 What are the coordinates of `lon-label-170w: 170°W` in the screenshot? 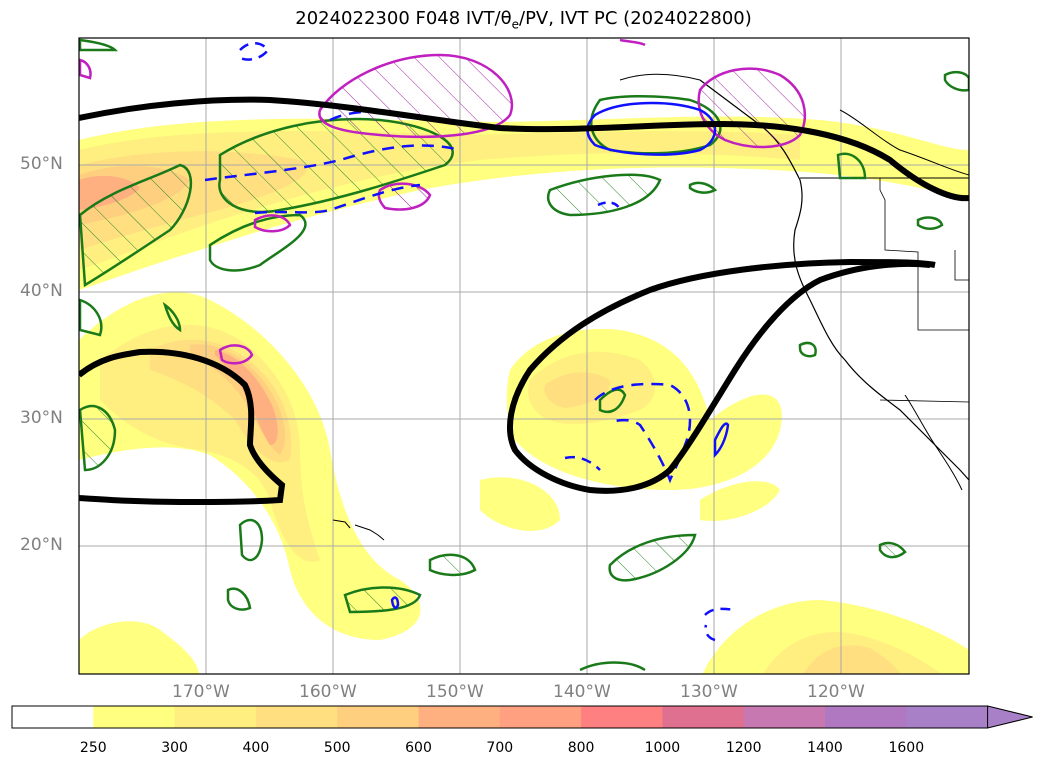 It's located at (201, 692).